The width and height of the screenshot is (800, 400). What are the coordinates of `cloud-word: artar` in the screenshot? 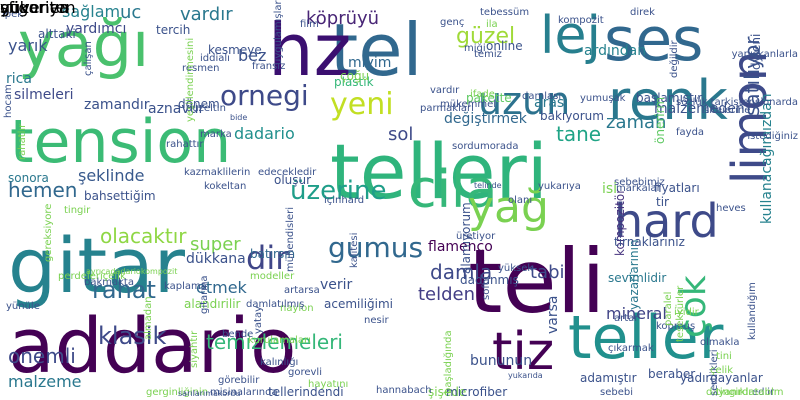 It's located at (626, 318).